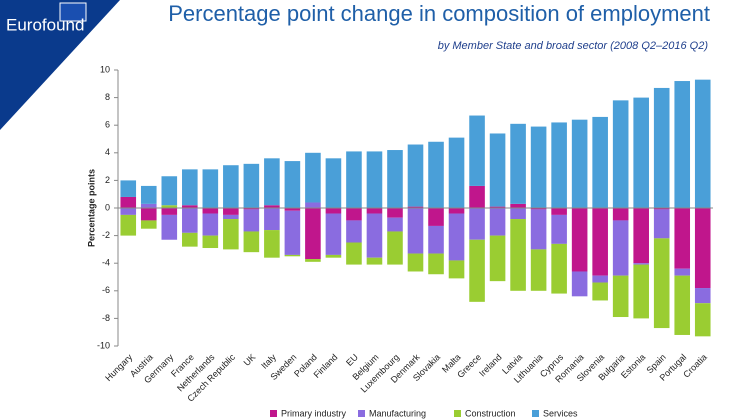 The height and width of the screenshot is (419, 746). Describe the element at coordinates (106, 318) in the screenshot. I see `y-tick-label: -8` at that location.